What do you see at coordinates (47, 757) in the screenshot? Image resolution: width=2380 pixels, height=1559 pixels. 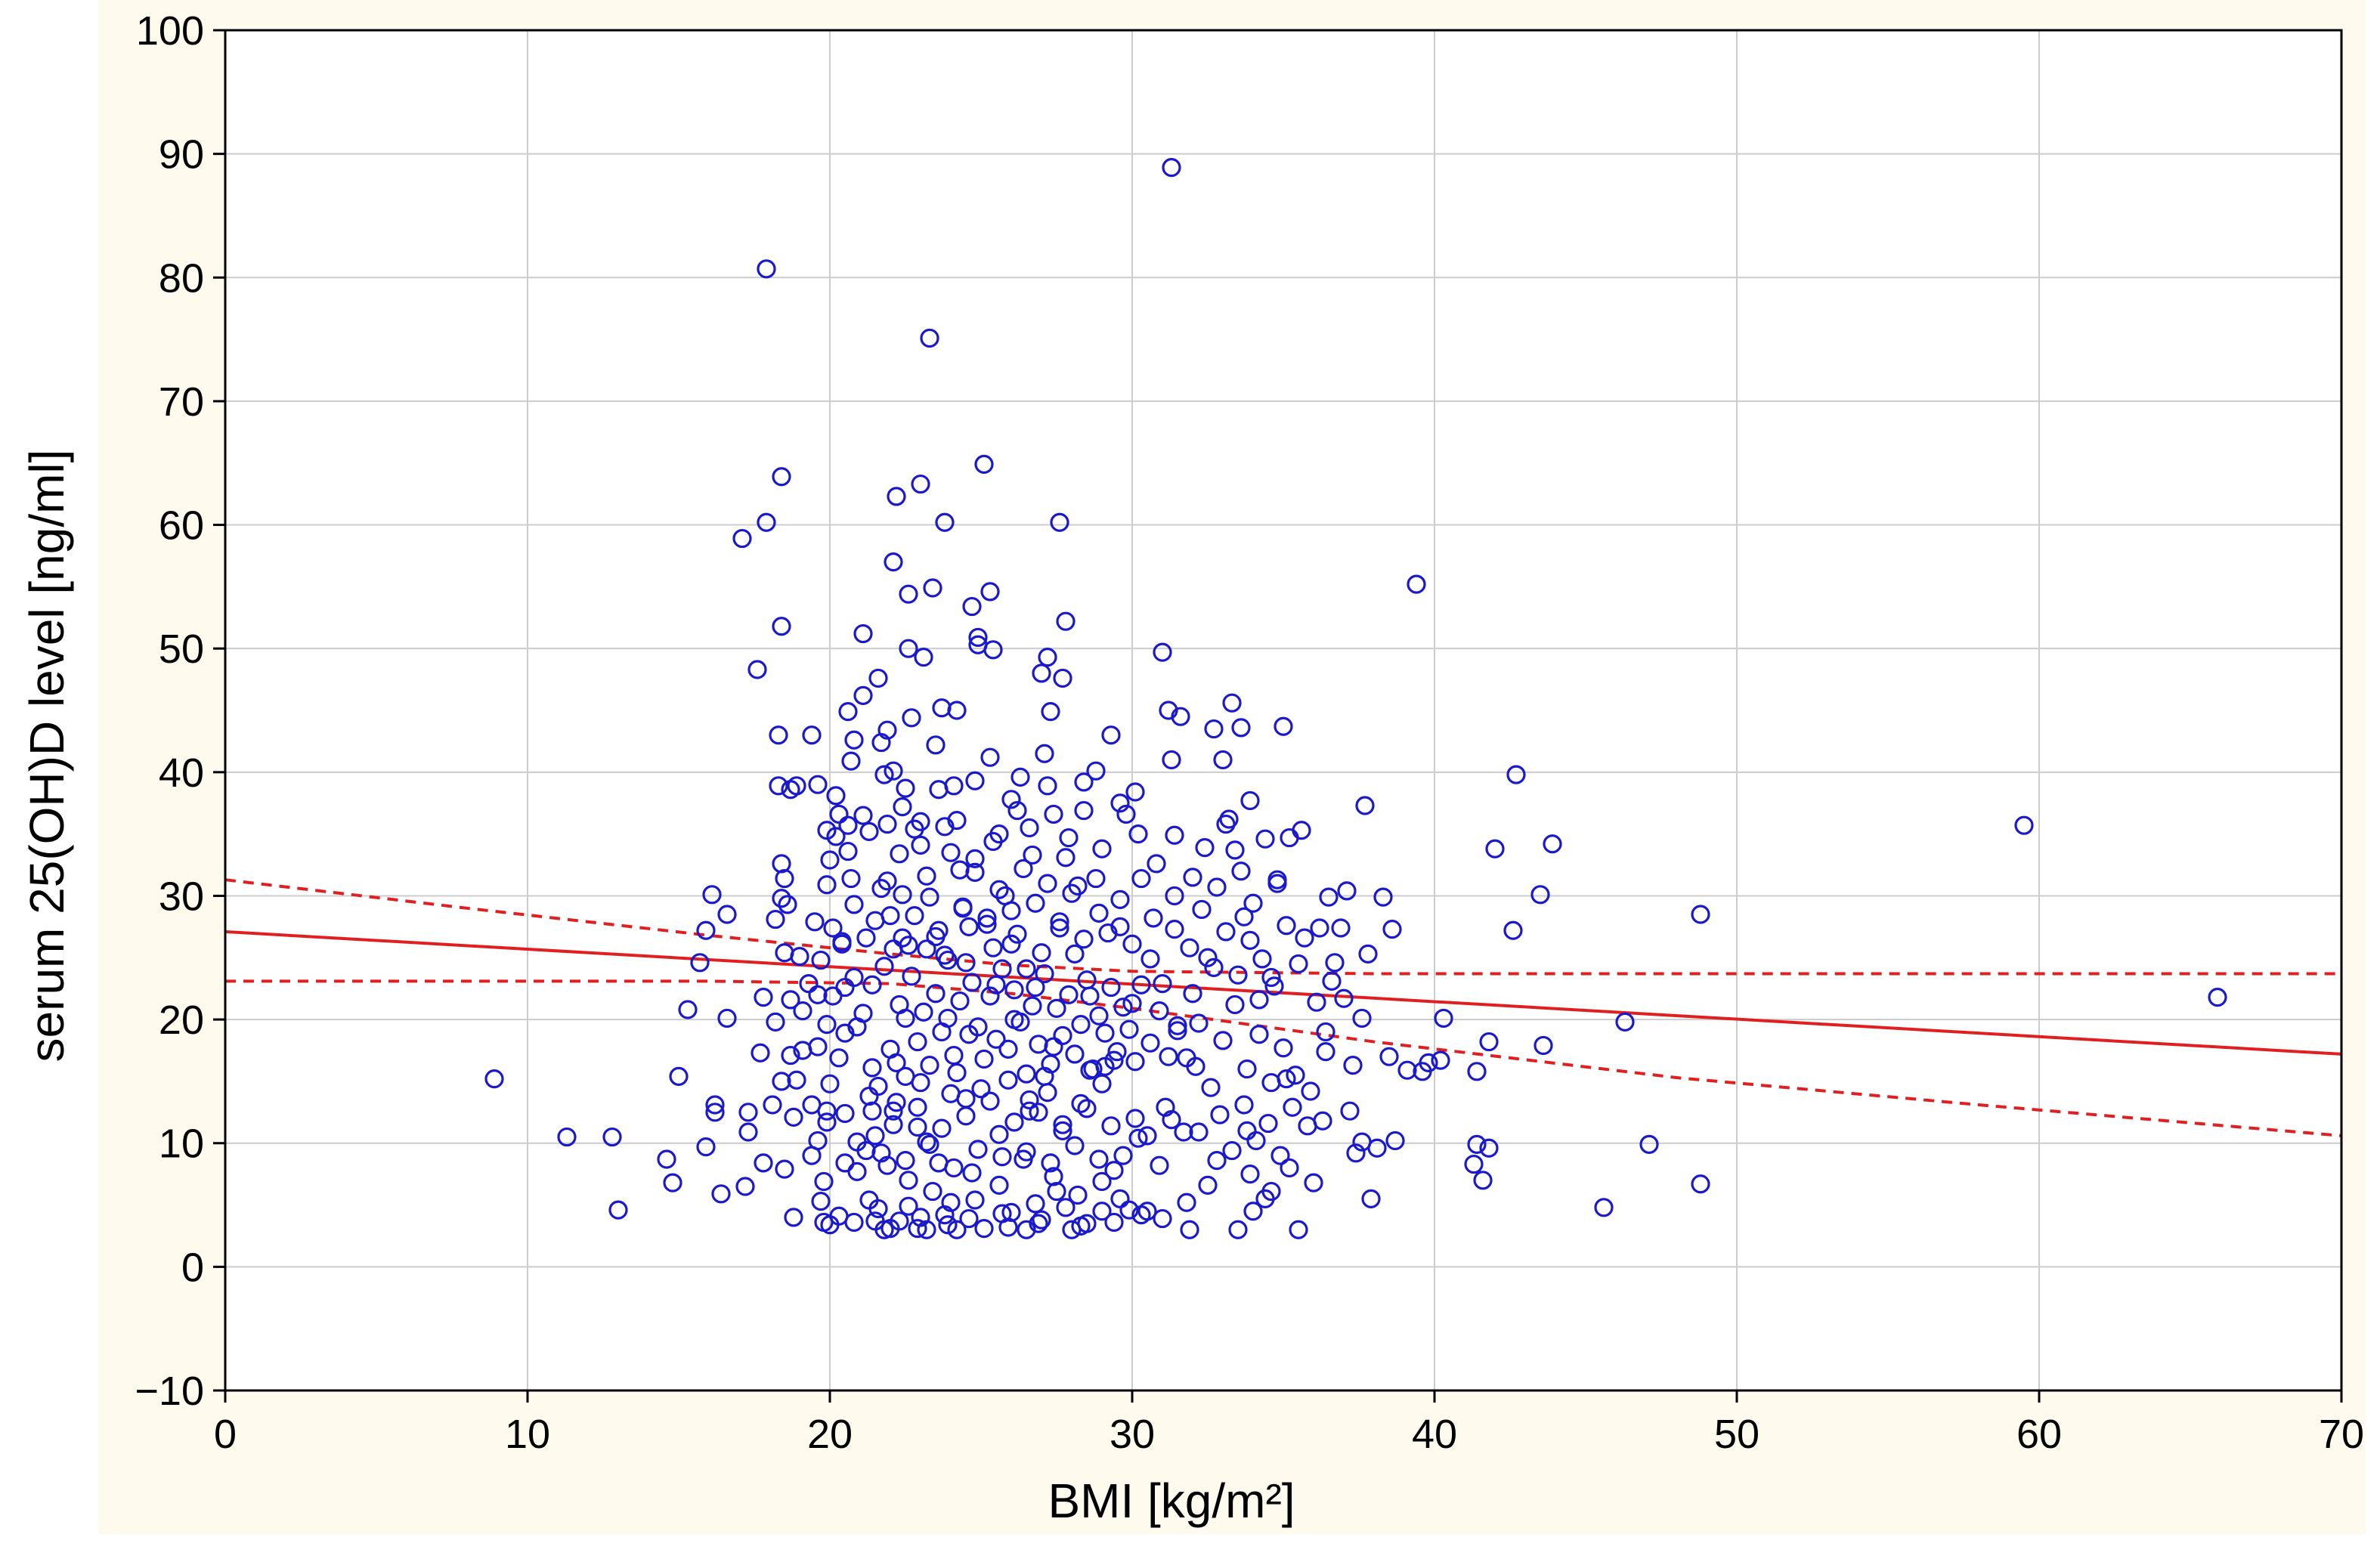 I see `y-axis-title: serum 25(OH)D level [ng/ml]` at bounding box center [47, 757].